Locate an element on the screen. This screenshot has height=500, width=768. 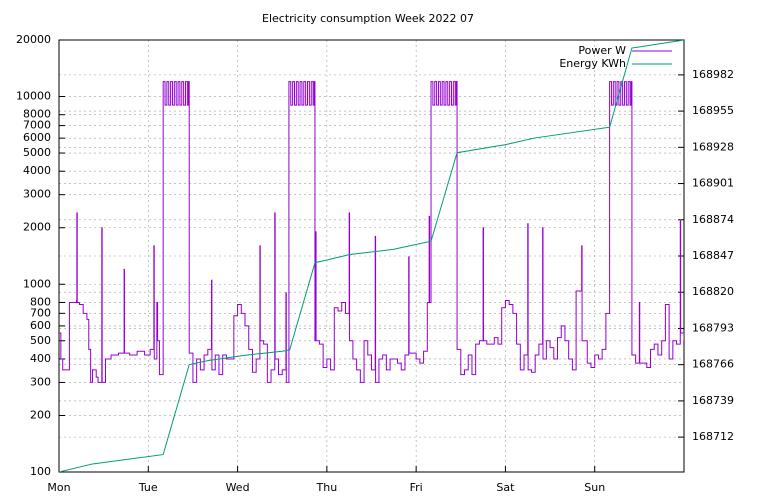
y2-tick-label: 168874 is located at coordinates (713, 219).